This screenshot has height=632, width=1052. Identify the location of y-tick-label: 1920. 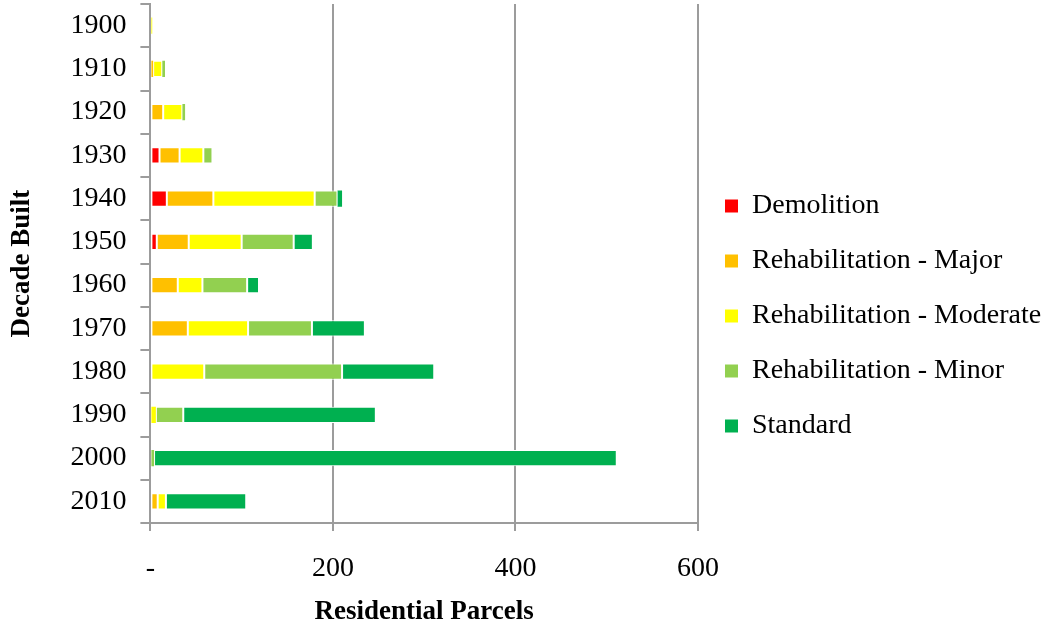
(98, 110).